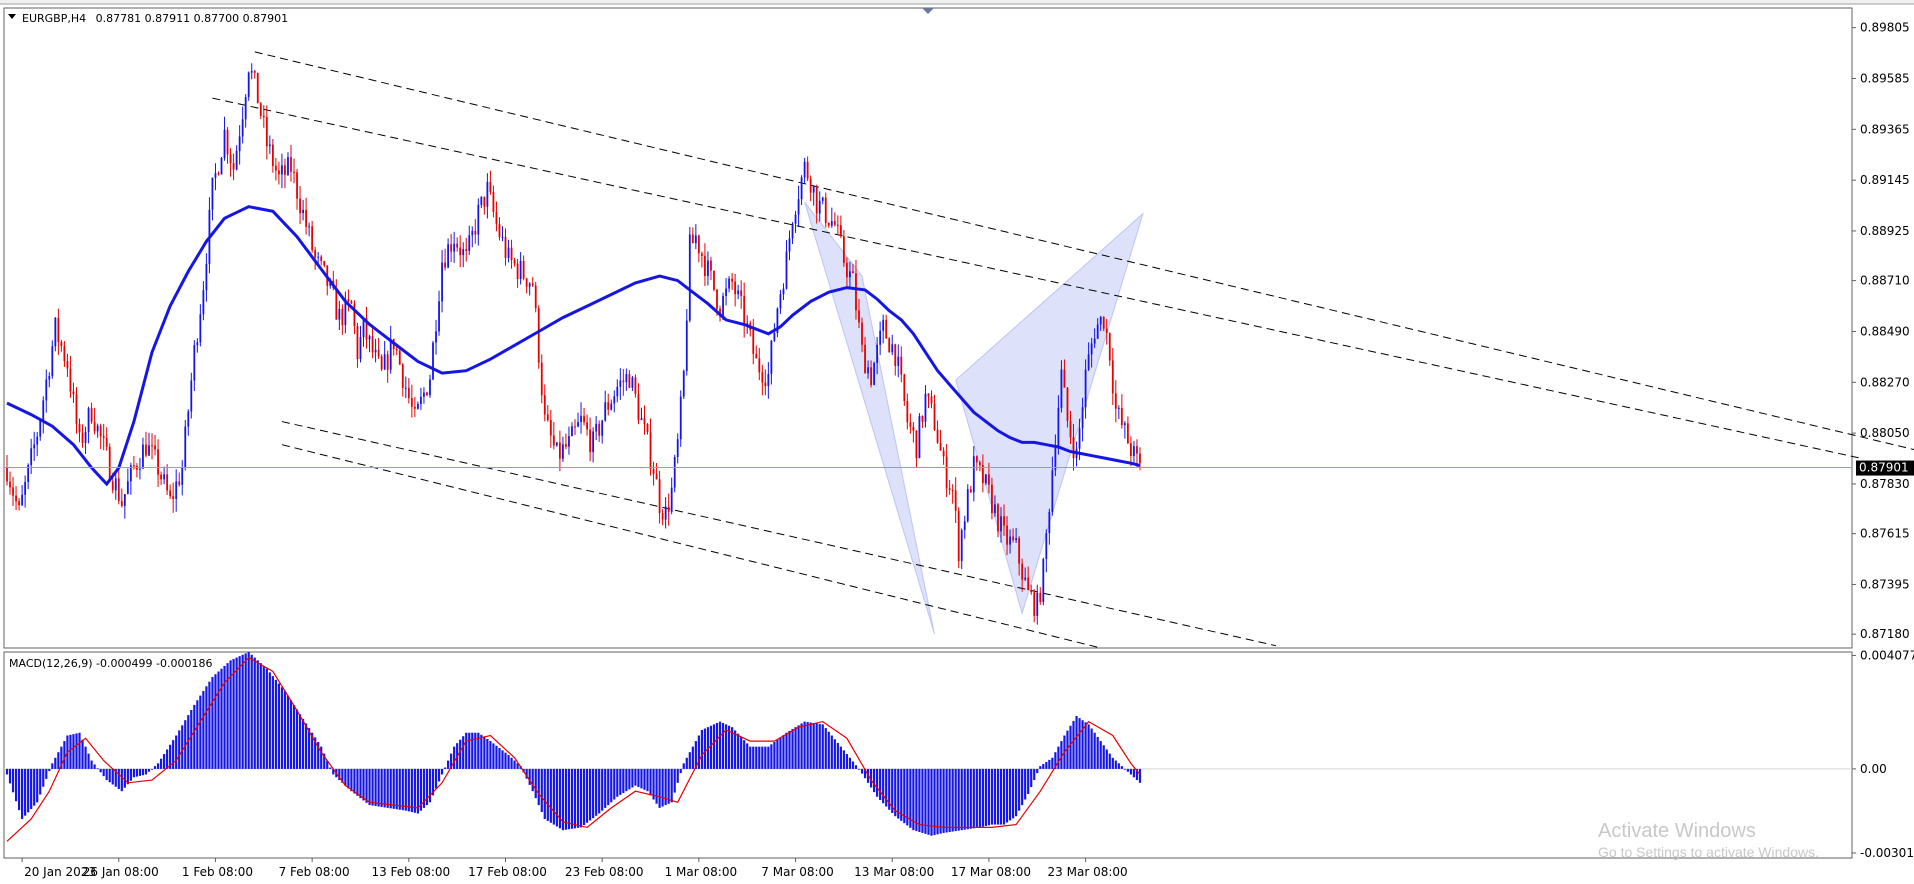  What do you see at coordinates (691, 546) in the screenshot?
I see `channel-line` at bounding box center [691, 546].